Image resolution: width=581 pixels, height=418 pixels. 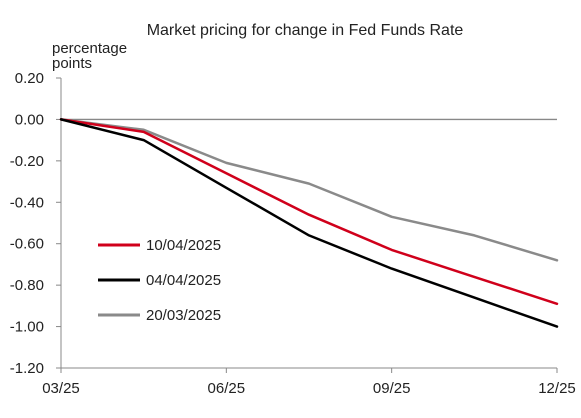 I want to click on legend-label: 04/04/2025, so click(x=183, y=280).